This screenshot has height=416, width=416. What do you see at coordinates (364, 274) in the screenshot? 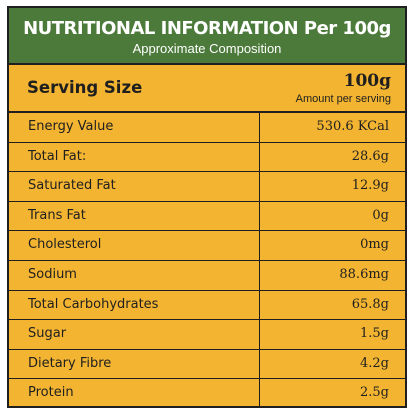
I see `nutrient-value: 88.6mg` at bounding box center [364, 274].